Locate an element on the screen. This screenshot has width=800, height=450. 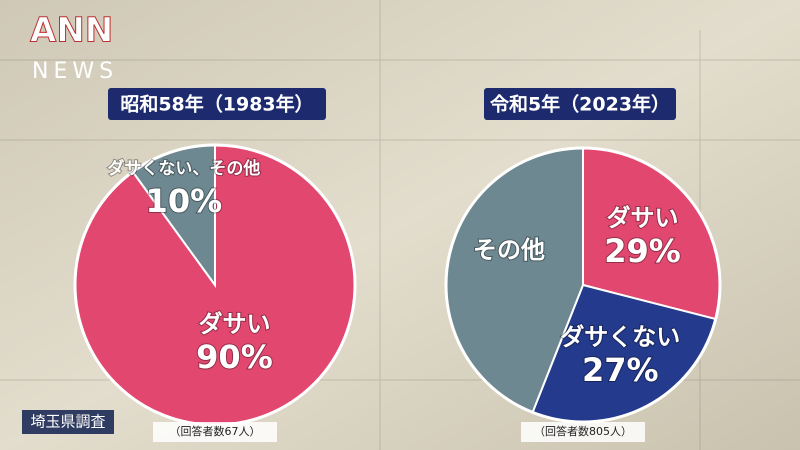
source: 埼玉県調査 is located at coordinates (67, 422).